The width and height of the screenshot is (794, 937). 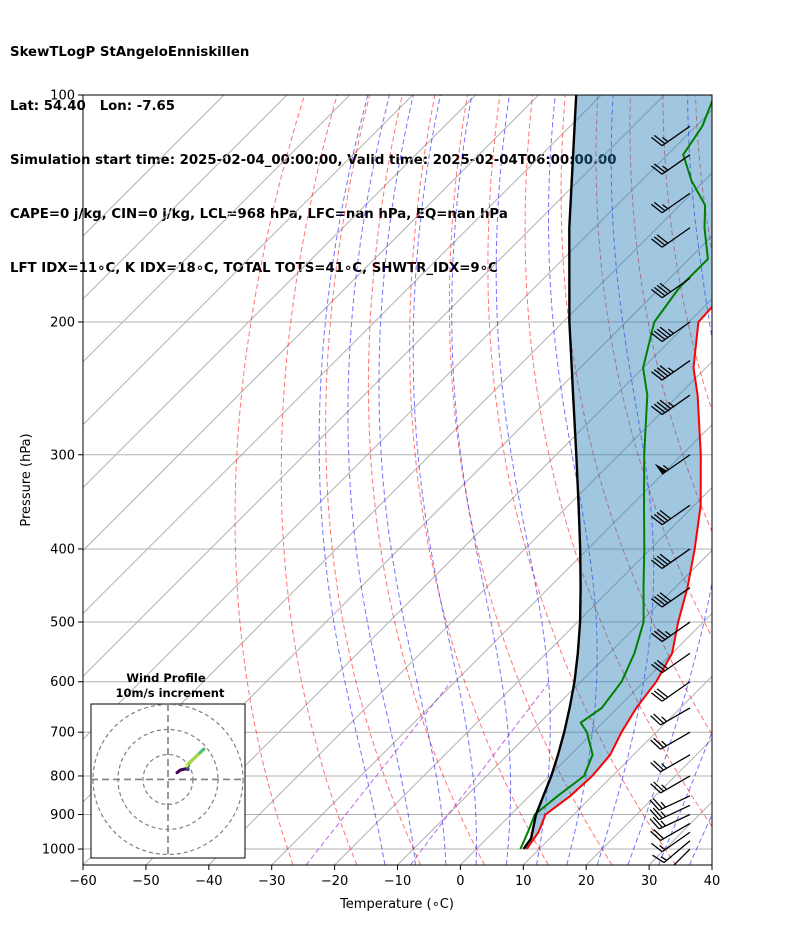 What do you see at coordinates (166, 678) in the screenshot?
I see `inset-title: Wind Profile` at bounding box center [166, 678].